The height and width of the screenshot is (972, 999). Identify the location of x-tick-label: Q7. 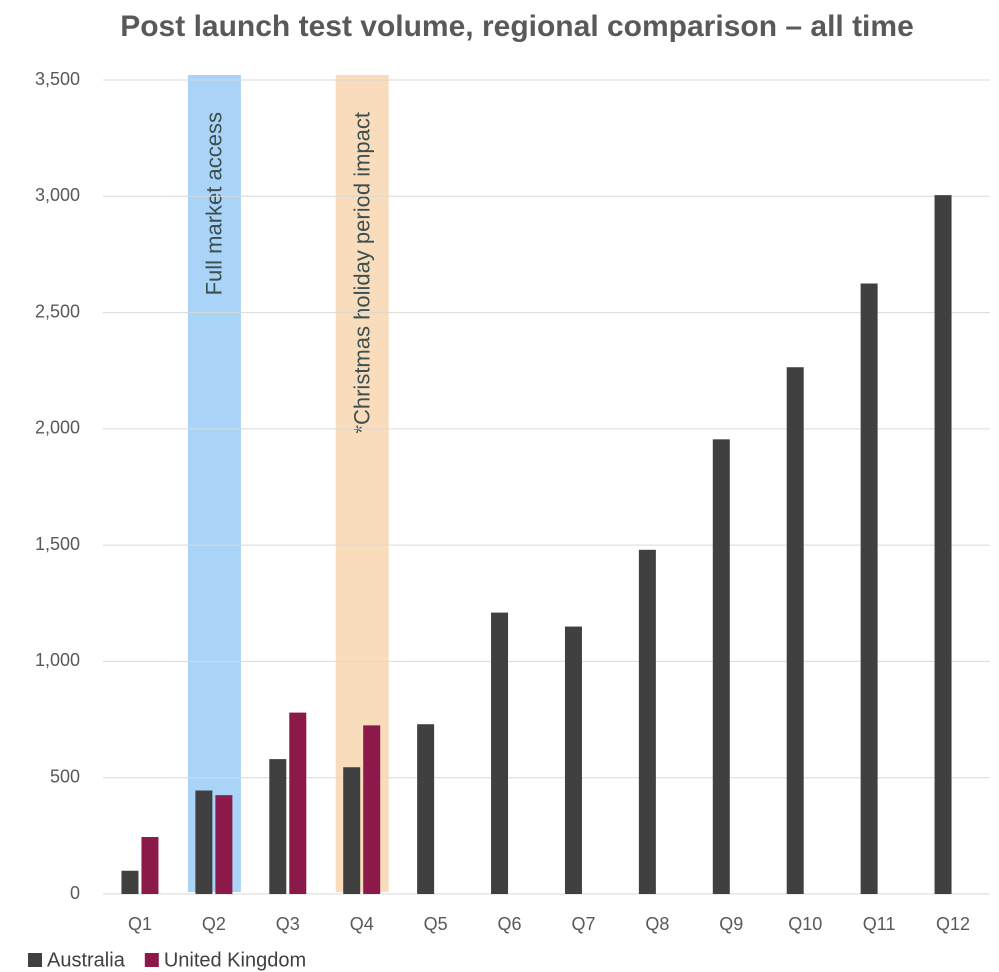
(583, 924).